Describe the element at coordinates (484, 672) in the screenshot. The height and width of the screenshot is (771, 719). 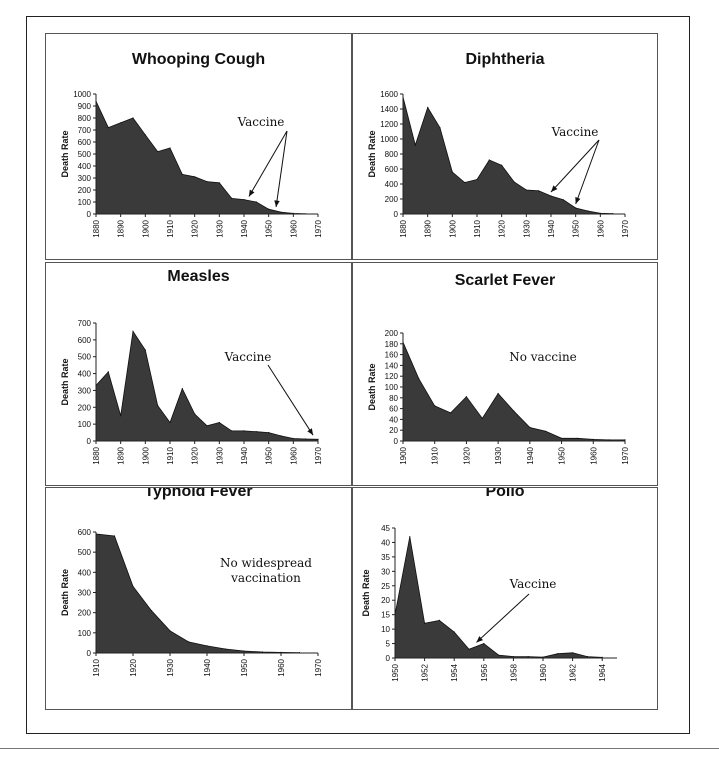
I see `x-tick-label: 1956` at that location.